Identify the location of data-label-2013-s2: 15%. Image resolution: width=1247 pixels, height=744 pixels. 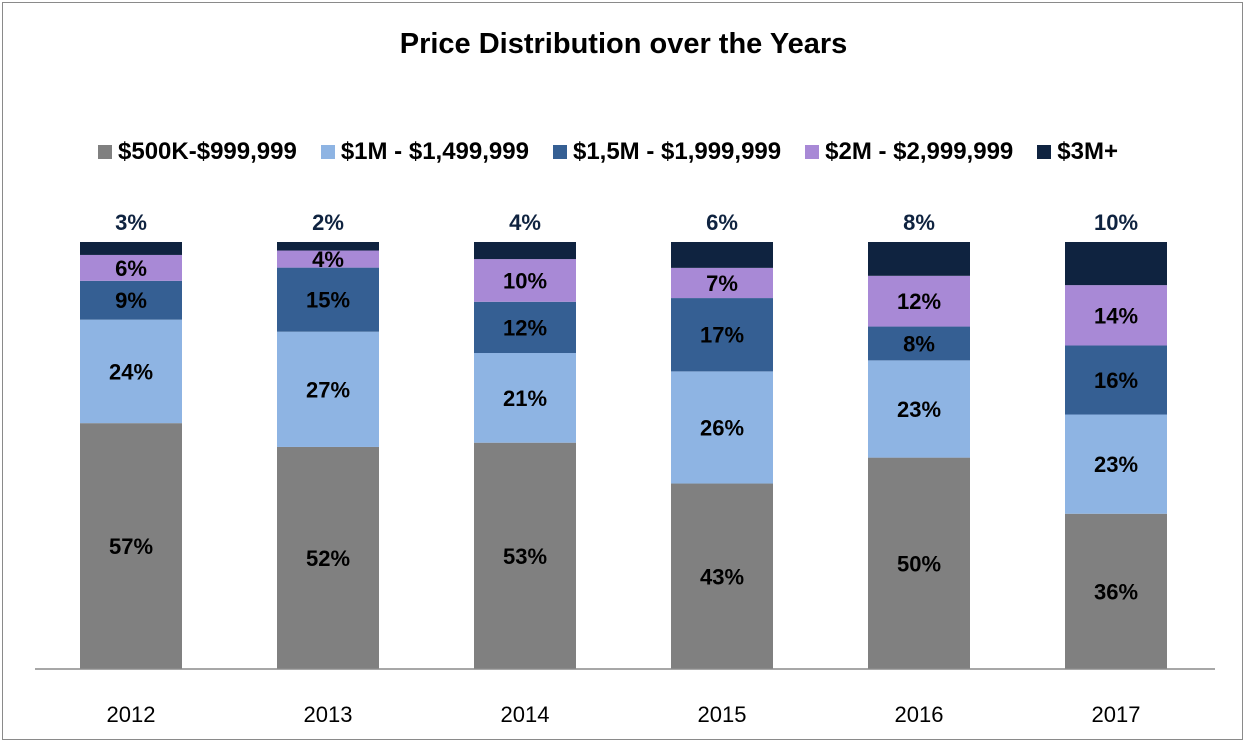
(328, 300).